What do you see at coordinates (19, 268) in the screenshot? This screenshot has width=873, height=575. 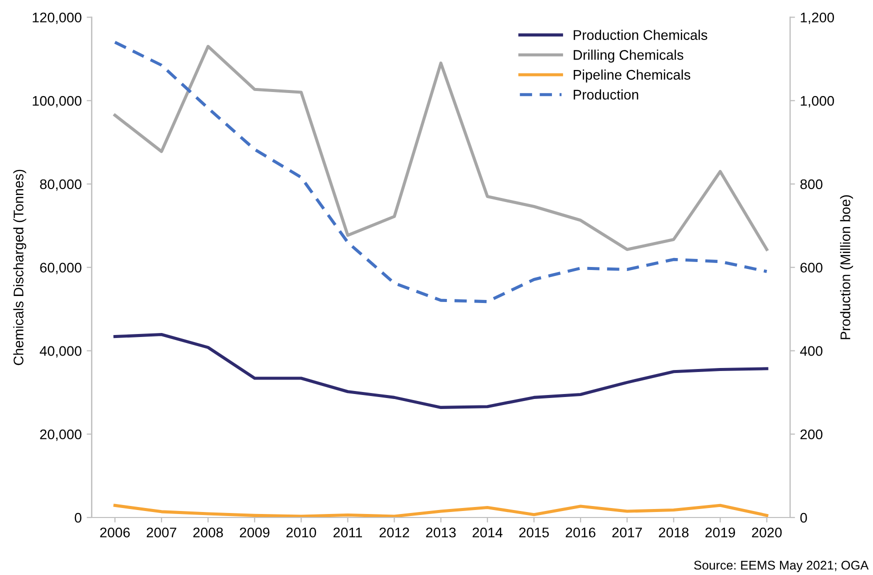 I see `y-axis-title: Chemicals Discharged (Tonnes)` at bounding box center [19, 268].